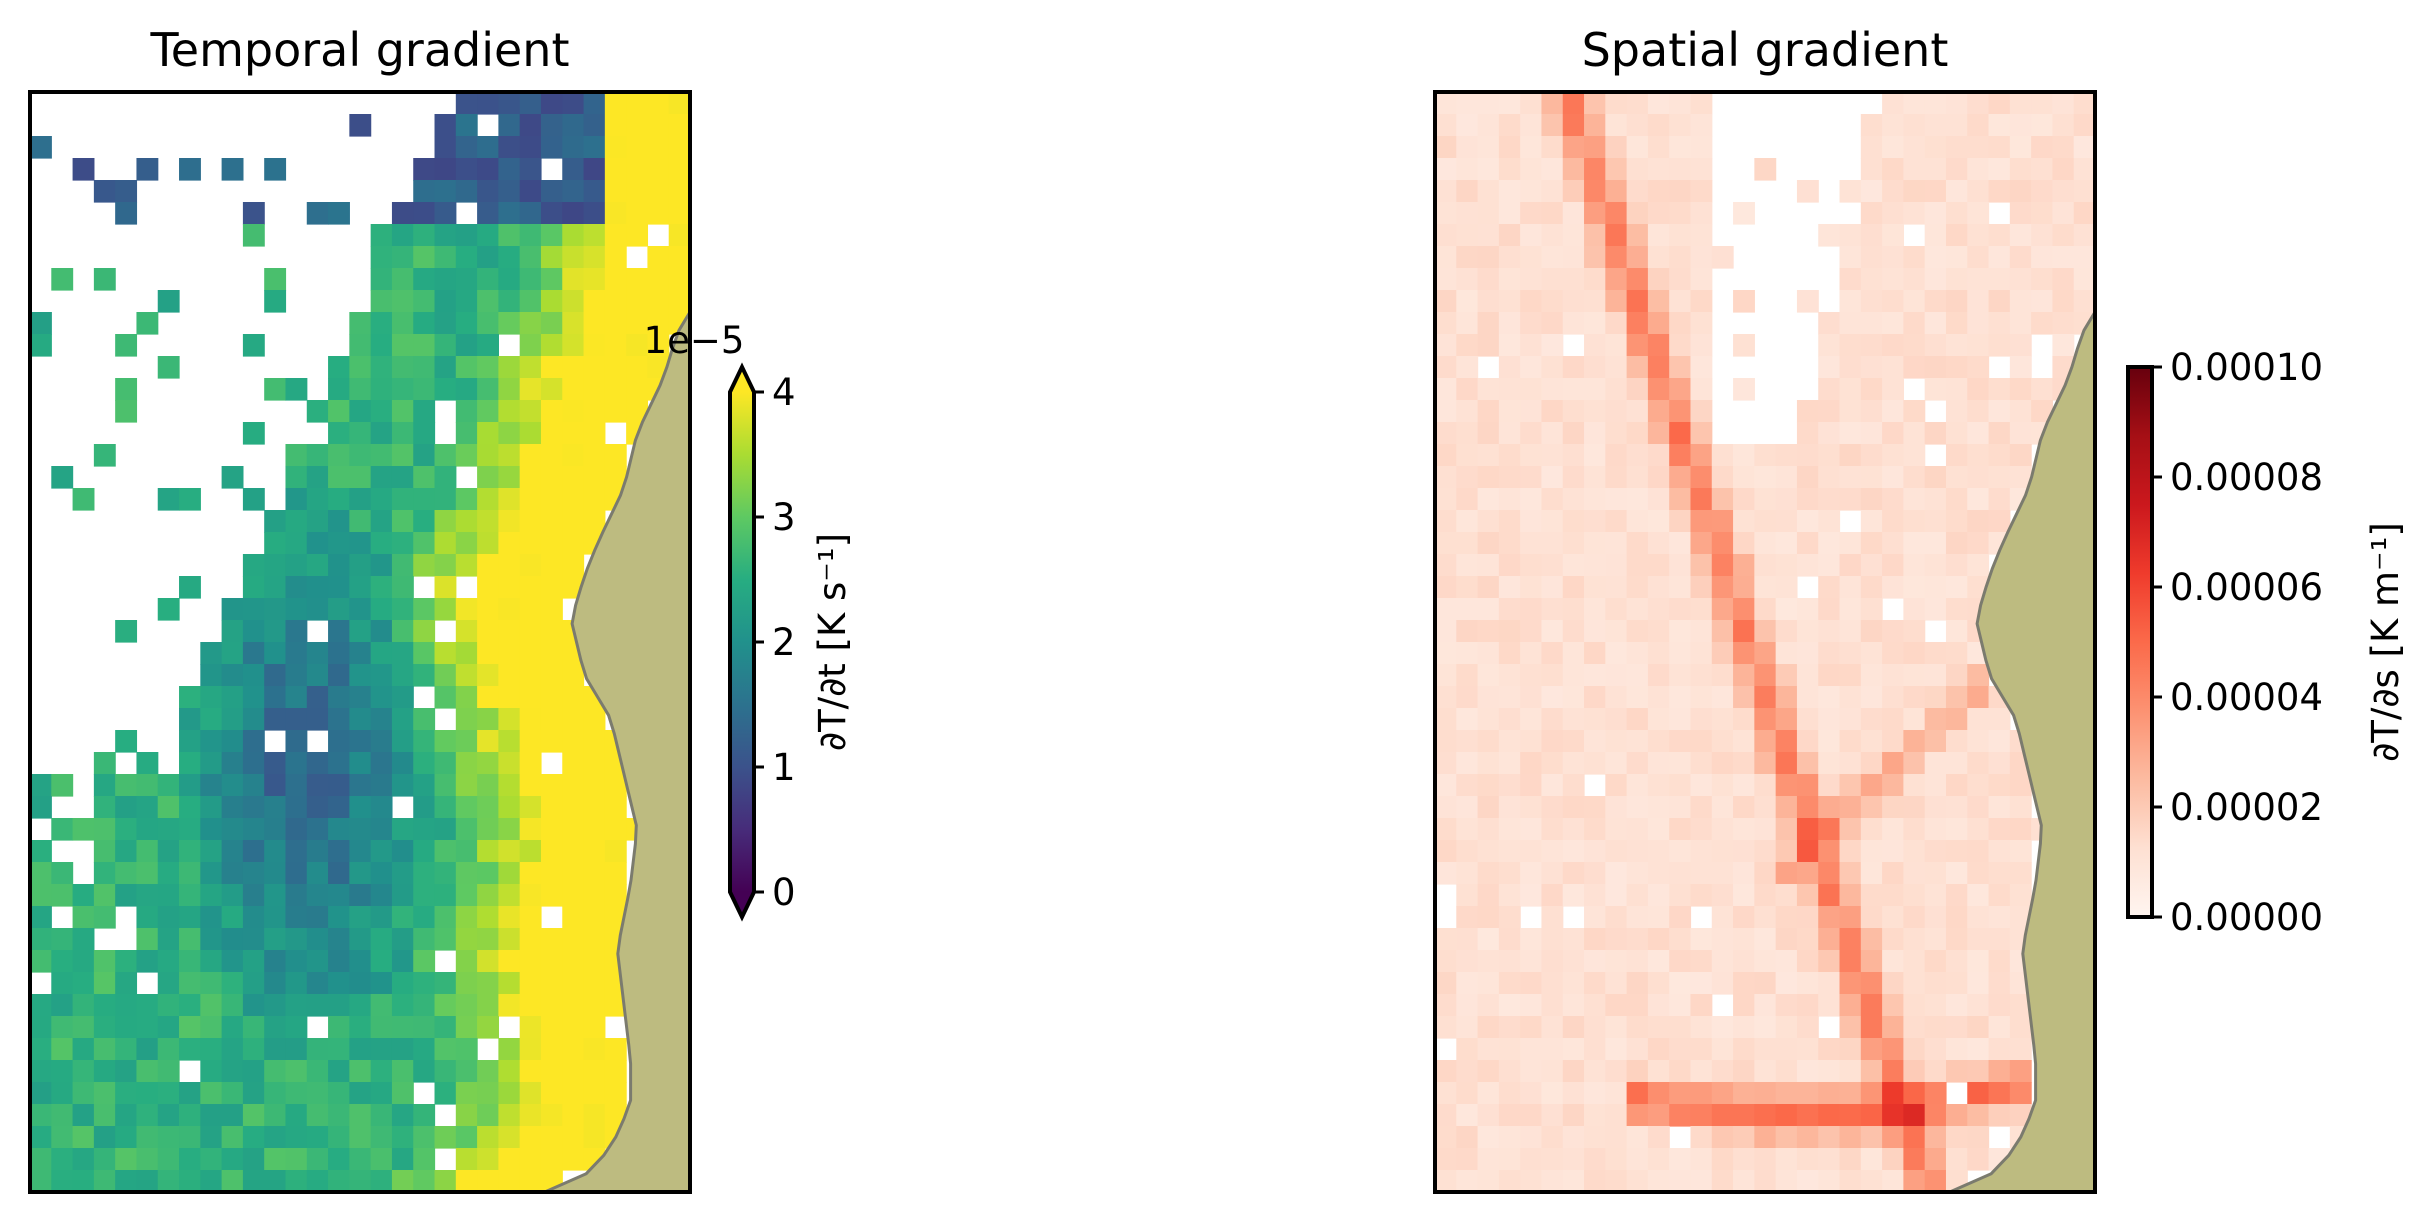 Image resolution: width=2427 pixels, height=1221 pixels. Describe the element at coordinates (694, 340) in the screenshot. I see `temporal-colorbar-multiplier: 1e−5` at that location.